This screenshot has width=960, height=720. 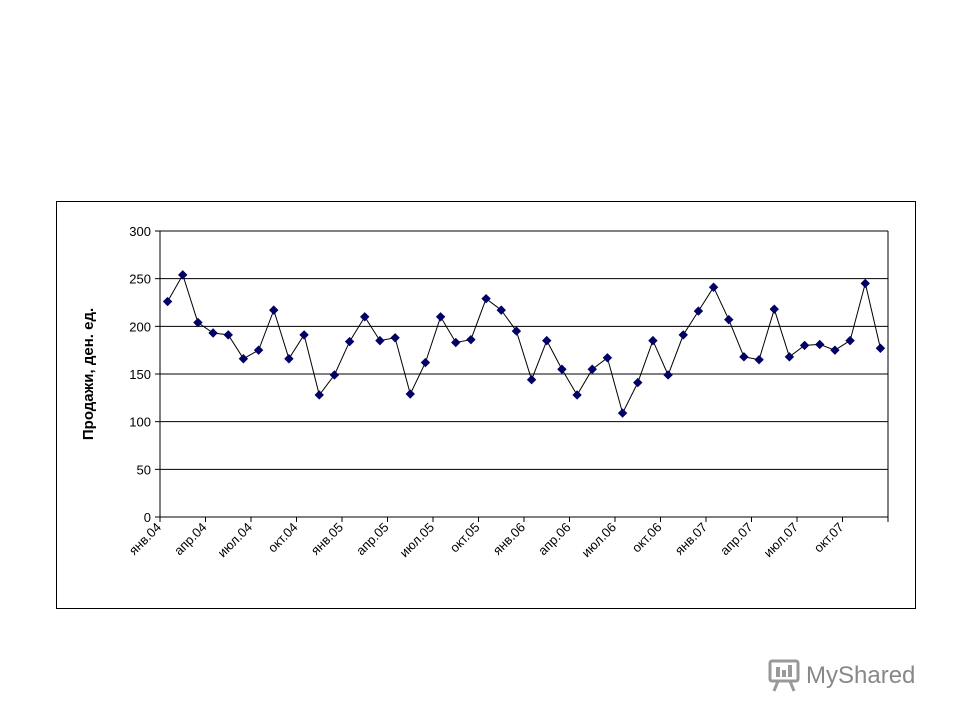 What do you see at coordinates (784, 675) in the screenshot?
I see `presentation-icon` at bounding box center [784, 675].